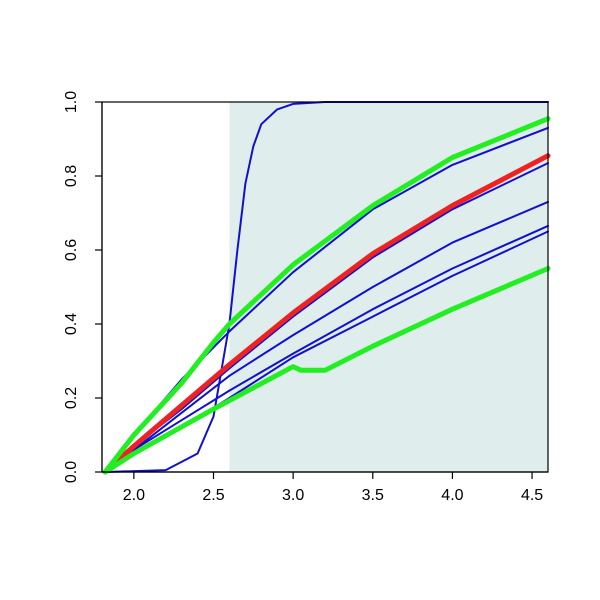 The width and height of the screenshot is (600, 600). I want to click on y-tick-label: 0.2, so click(71, 398).